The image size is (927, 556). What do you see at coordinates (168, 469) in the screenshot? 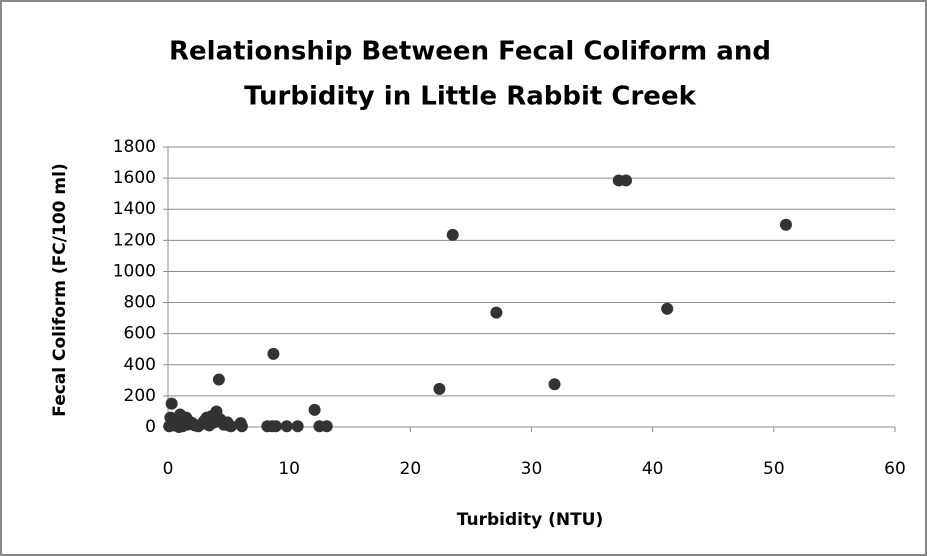
I see `x-tick-label: 0` at bounding box center [168, 469].